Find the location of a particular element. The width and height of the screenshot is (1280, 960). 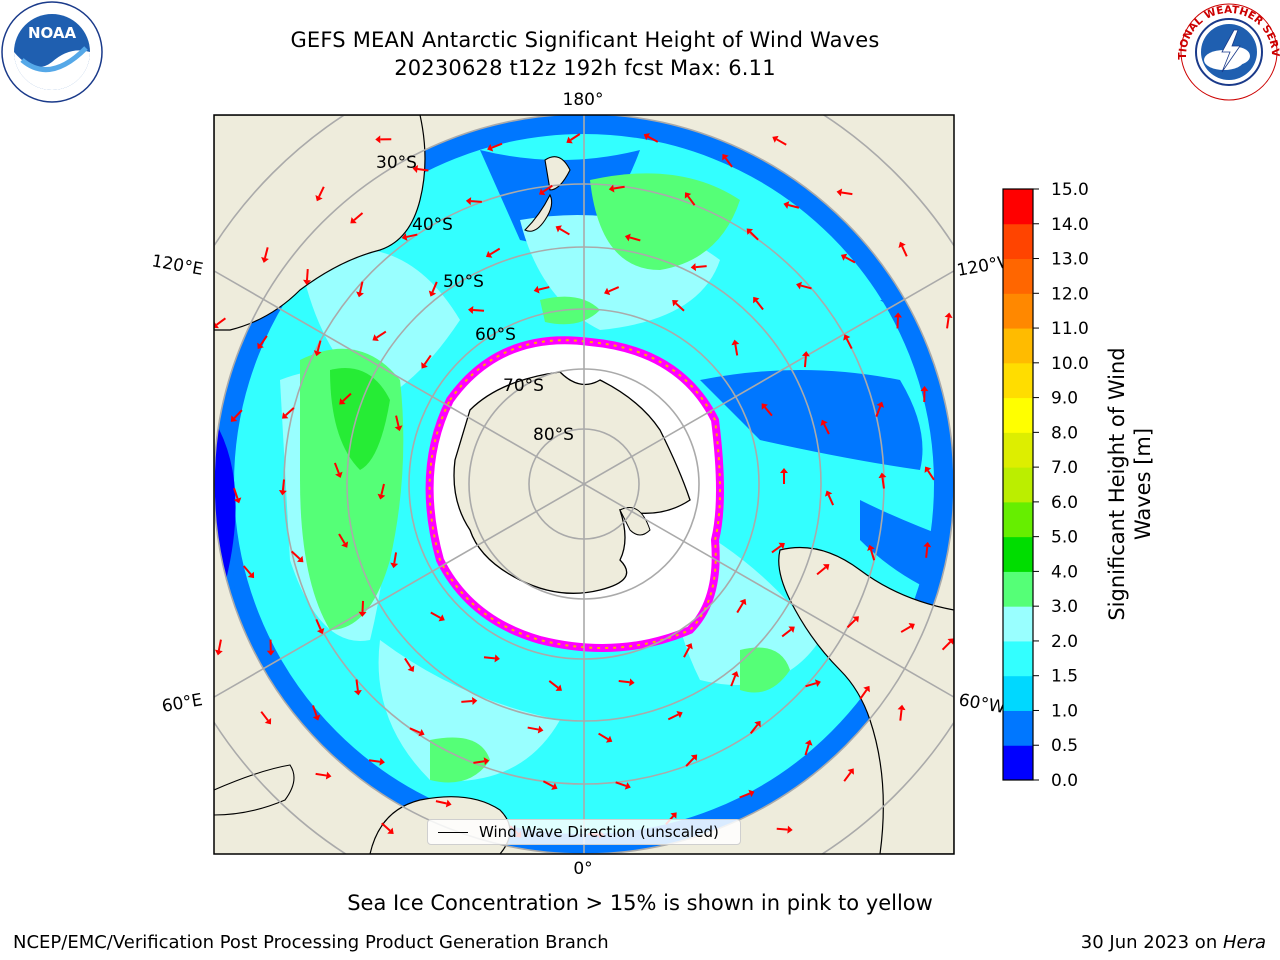

chart-subtitle: 20230628 t12z 192h fcst Max: 6.11 is located at coordinates (585, 68).